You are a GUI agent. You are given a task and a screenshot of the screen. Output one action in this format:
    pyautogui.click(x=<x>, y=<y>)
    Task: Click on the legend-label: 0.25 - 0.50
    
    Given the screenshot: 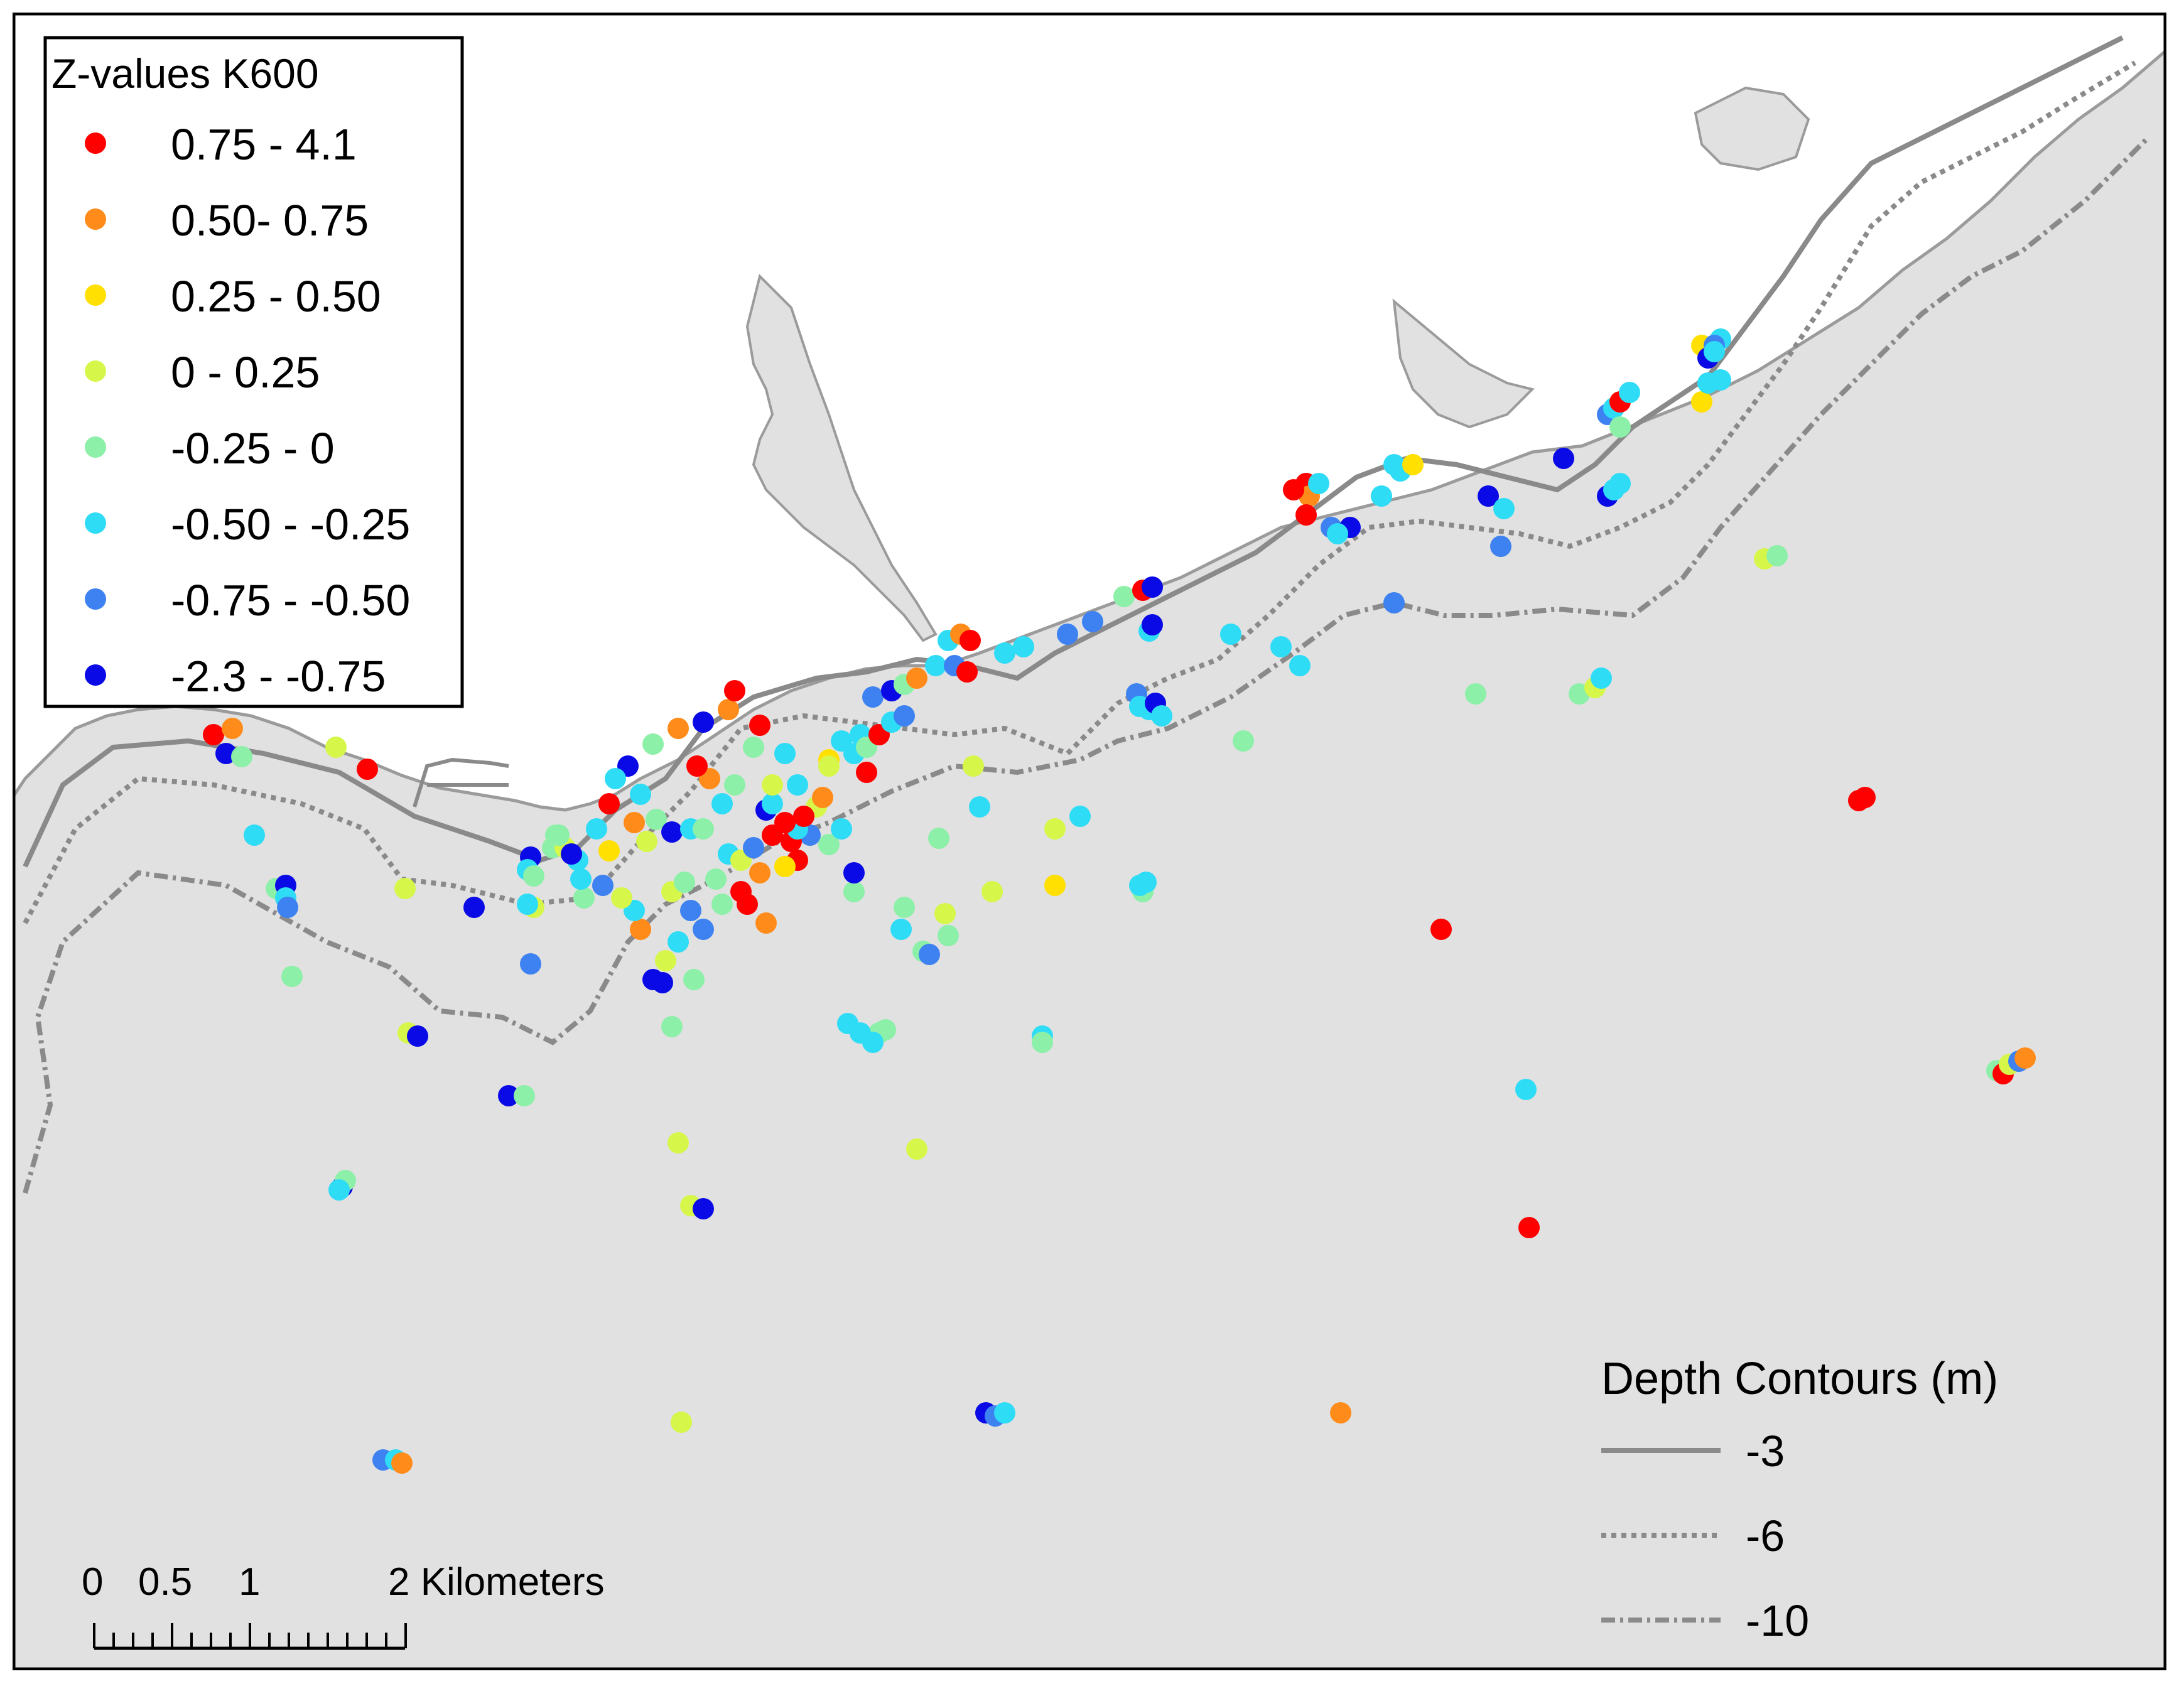 What is the action you would take?
    pyautogui.click(x=276, y=296)
    